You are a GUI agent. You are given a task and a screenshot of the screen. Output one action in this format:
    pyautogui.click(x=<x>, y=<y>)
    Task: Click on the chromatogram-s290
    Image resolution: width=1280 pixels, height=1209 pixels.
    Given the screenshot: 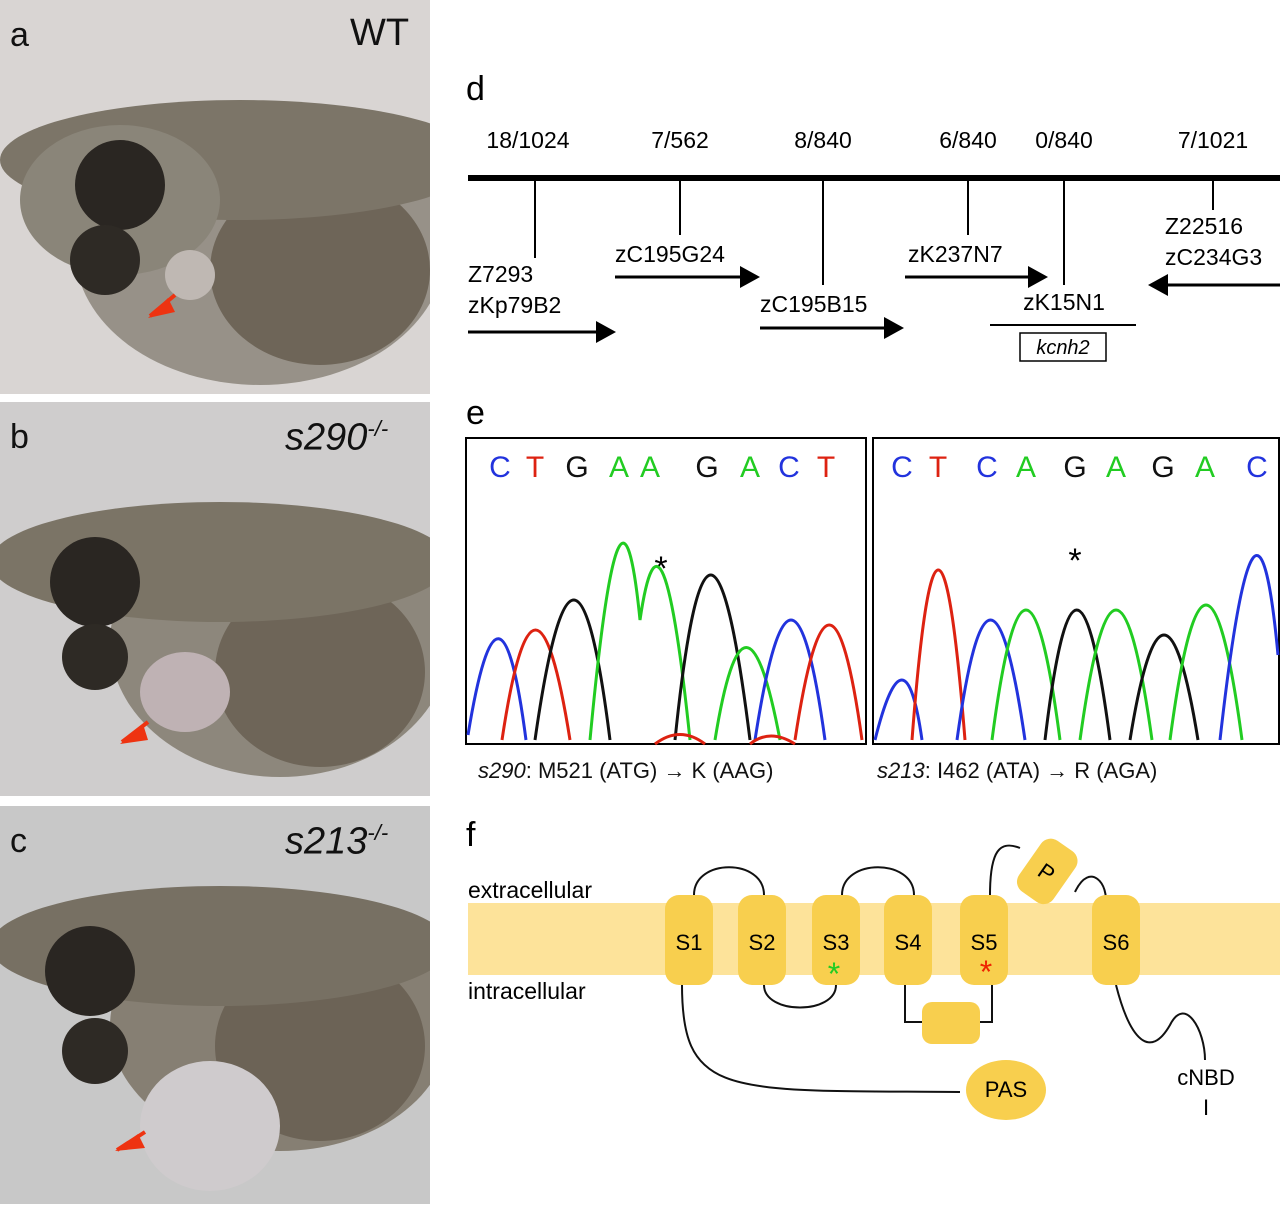 What is the action you would take?
    pyautogui.click(x=666, y=591)
    